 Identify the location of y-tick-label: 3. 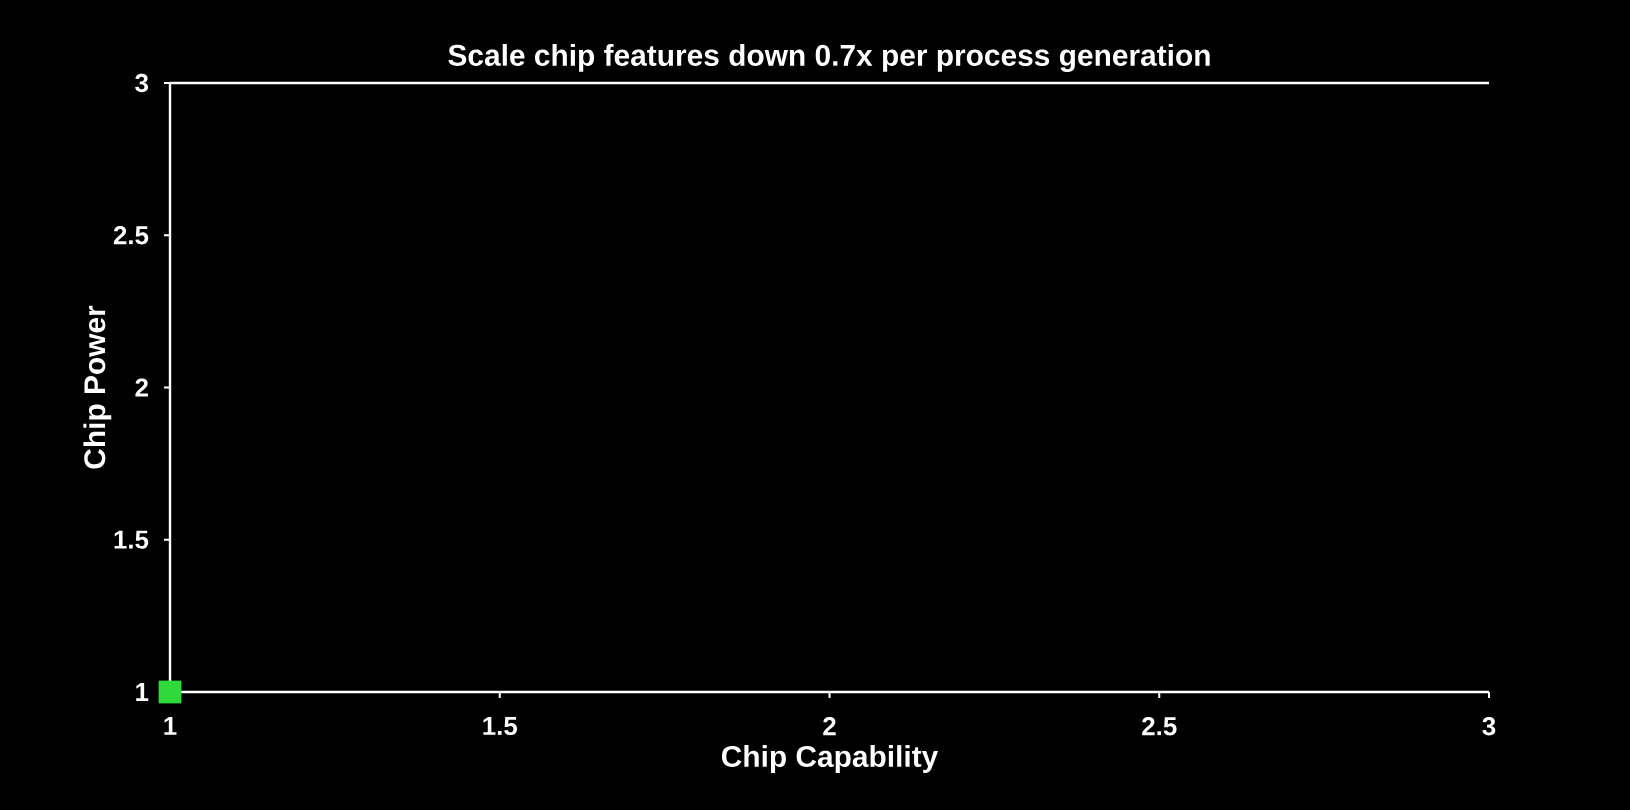
(142, 83).